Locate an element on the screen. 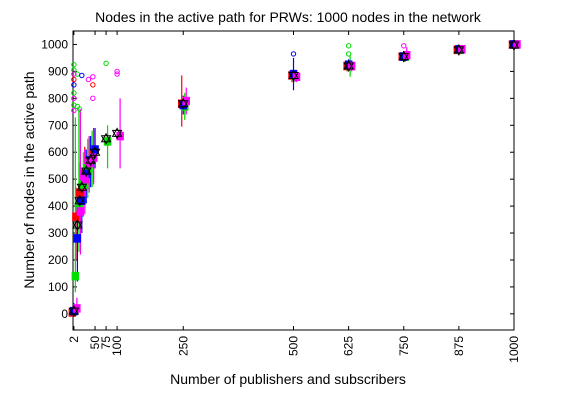 This screenshot has width=561, height=414. y-tick-label: 600 is located at coordinates (58, 152).